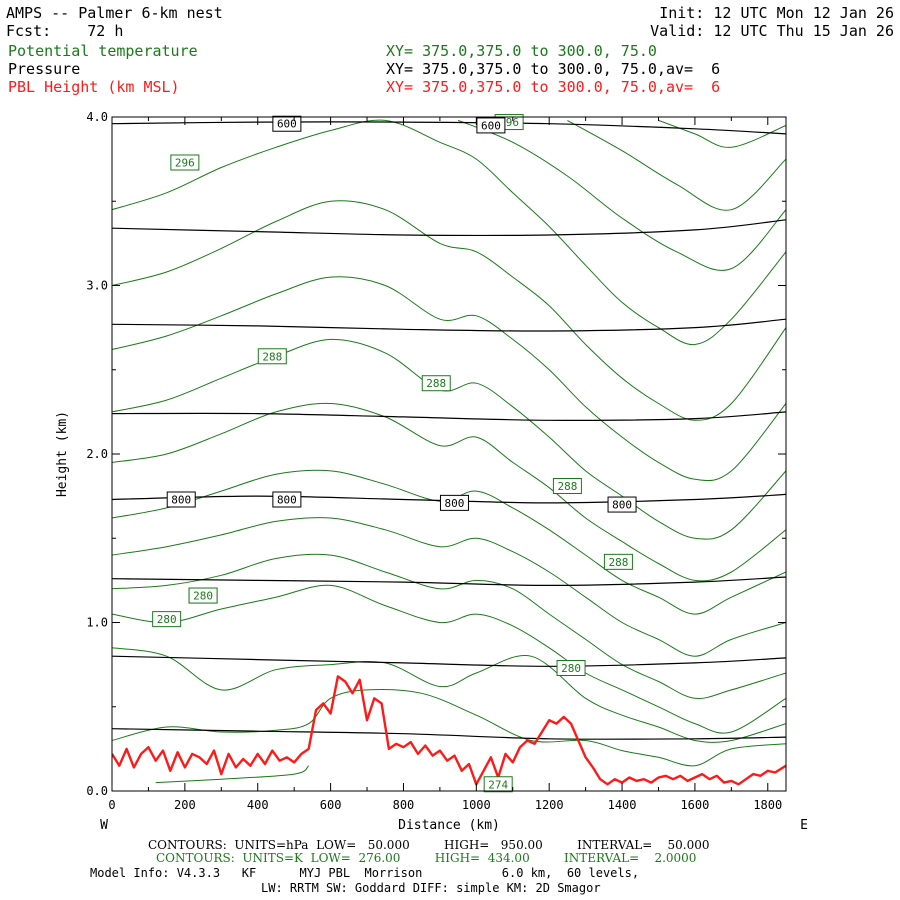 Image resolution: width=900 pixels, height=900 pixels. Describe the element at coordinates (103, 51) in the screenshot. I see `field-theta-name: Potential temperature` at that location.